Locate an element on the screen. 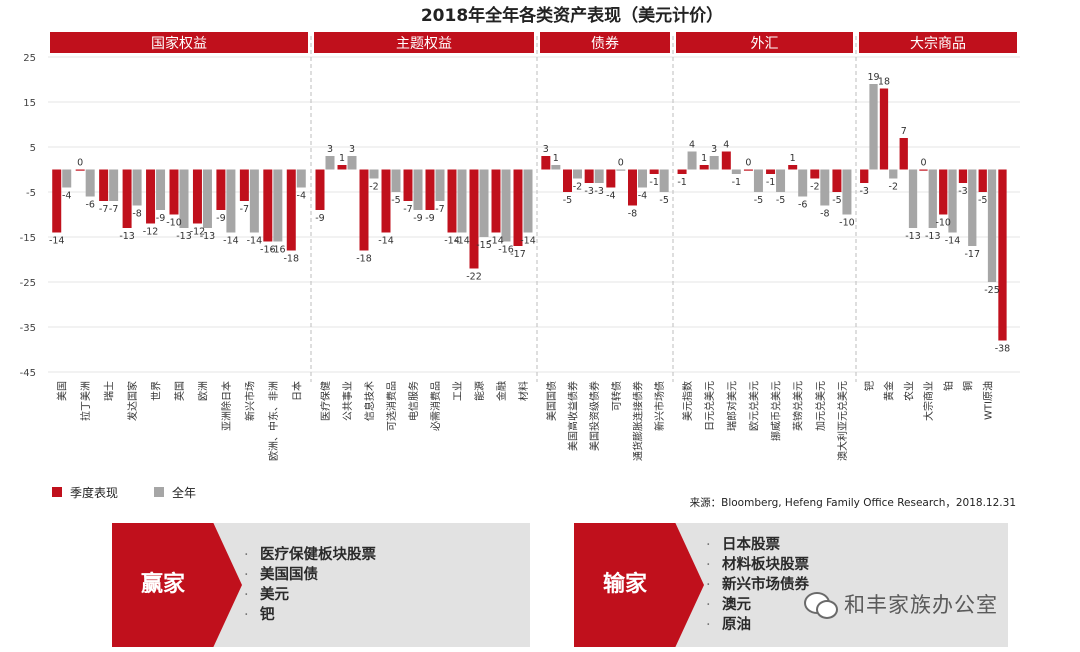  group-header-label: 外汇 is located at coordinates (765, 44).